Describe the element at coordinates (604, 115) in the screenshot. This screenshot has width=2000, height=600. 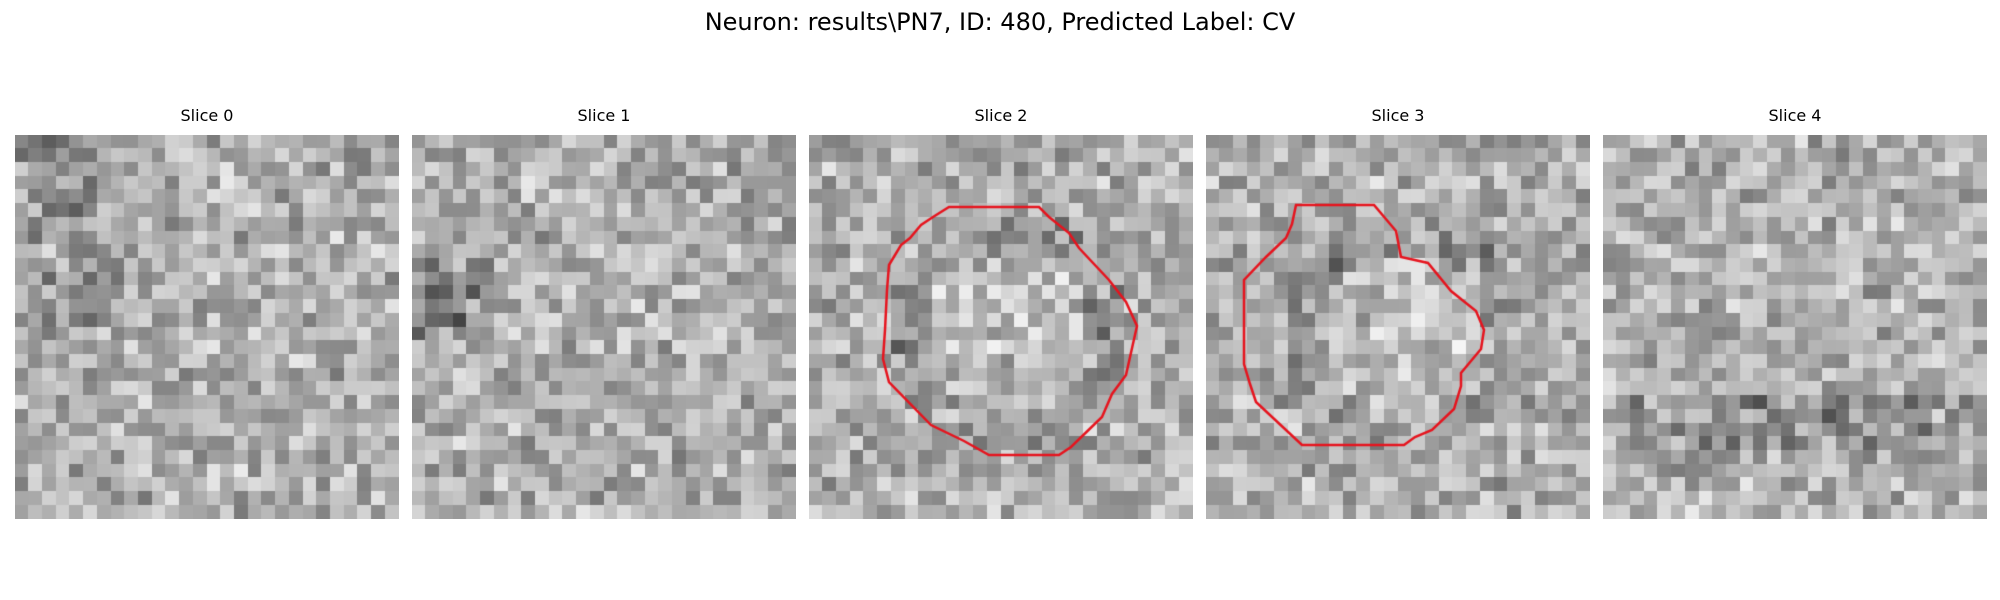
I see `slice-title: Slice 1` at that location.